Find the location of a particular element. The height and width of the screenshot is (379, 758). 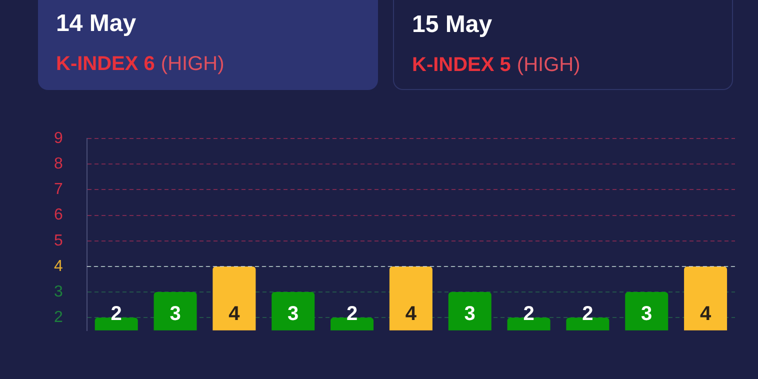

text: K-INDEX 6 is located at coordinates (105, 64).